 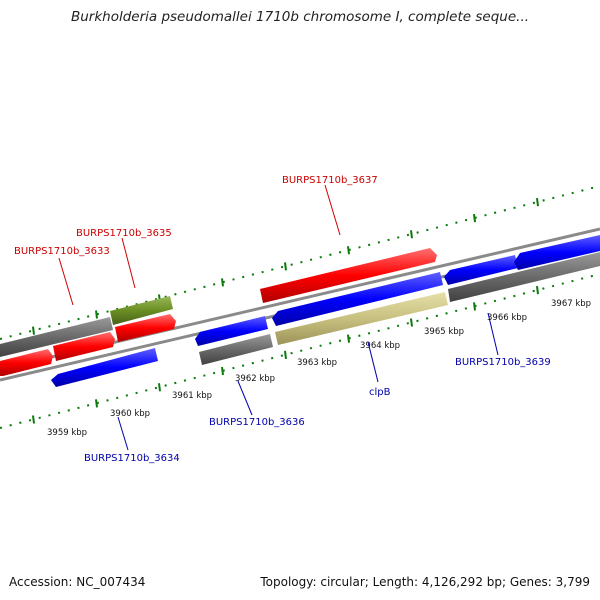 I want to click on ruler-label: 3965 kbp, so click(x=444, y=332).